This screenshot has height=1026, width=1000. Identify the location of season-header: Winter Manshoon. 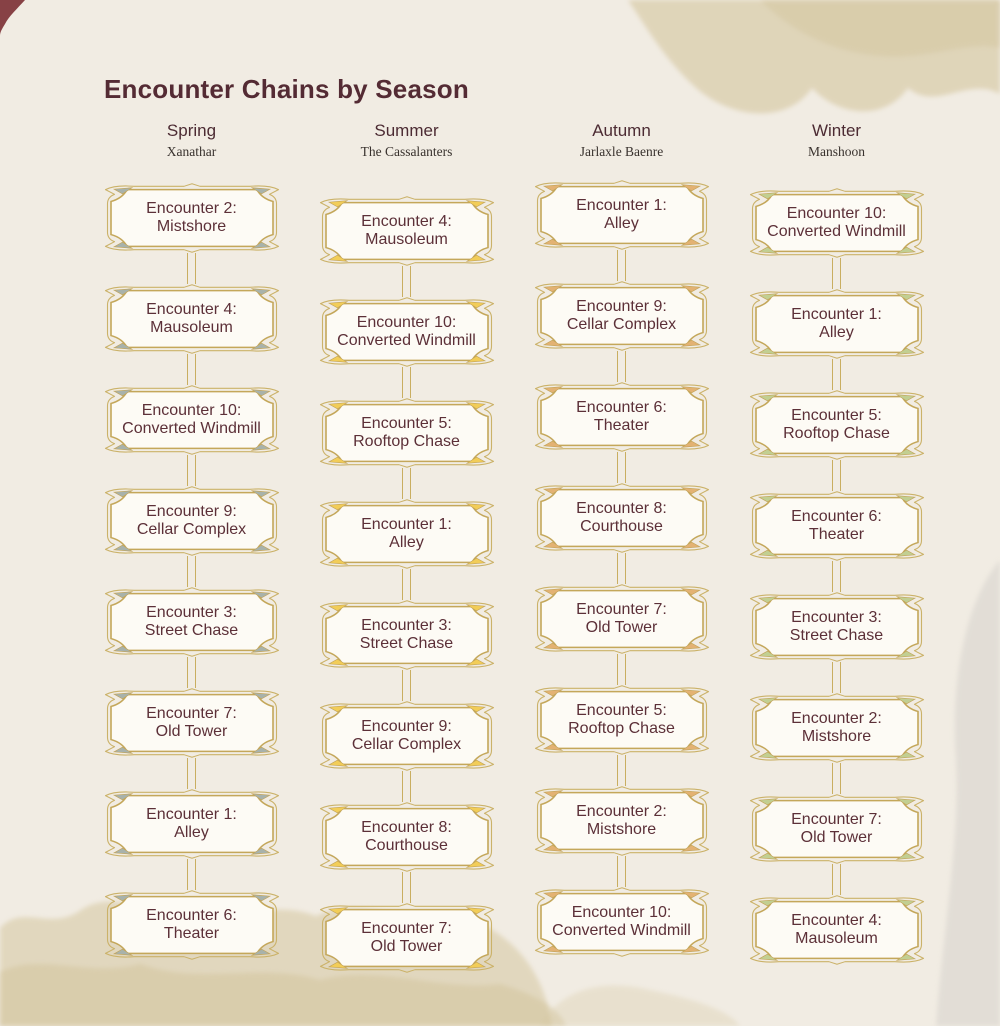
(836, 143).